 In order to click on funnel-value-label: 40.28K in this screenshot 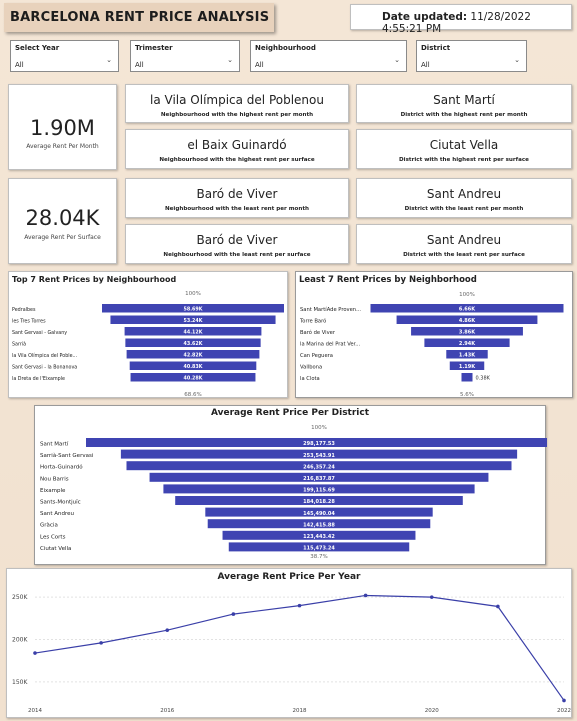, I will do `click(193, 379)`.